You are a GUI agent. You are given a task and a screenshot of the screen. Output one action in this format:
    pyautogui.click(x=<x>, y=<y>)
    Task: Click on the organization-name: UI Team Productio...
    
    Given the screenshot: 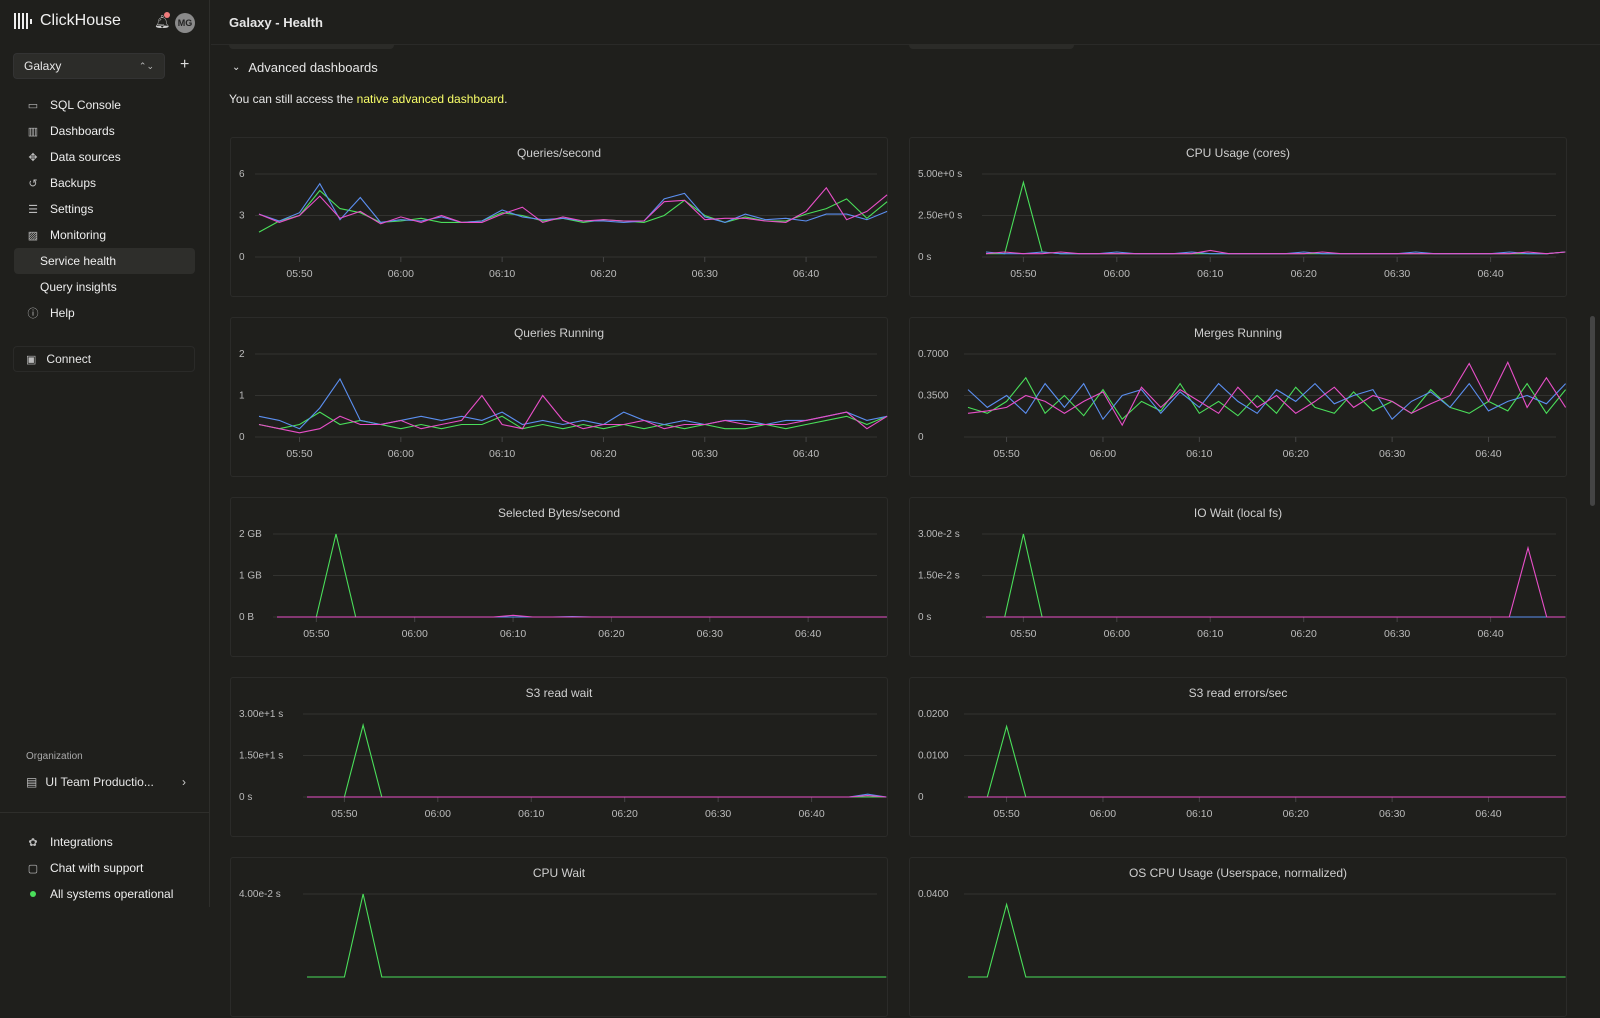 What is the action you would take?
    pyautogui.click(x=99, y=782)
    